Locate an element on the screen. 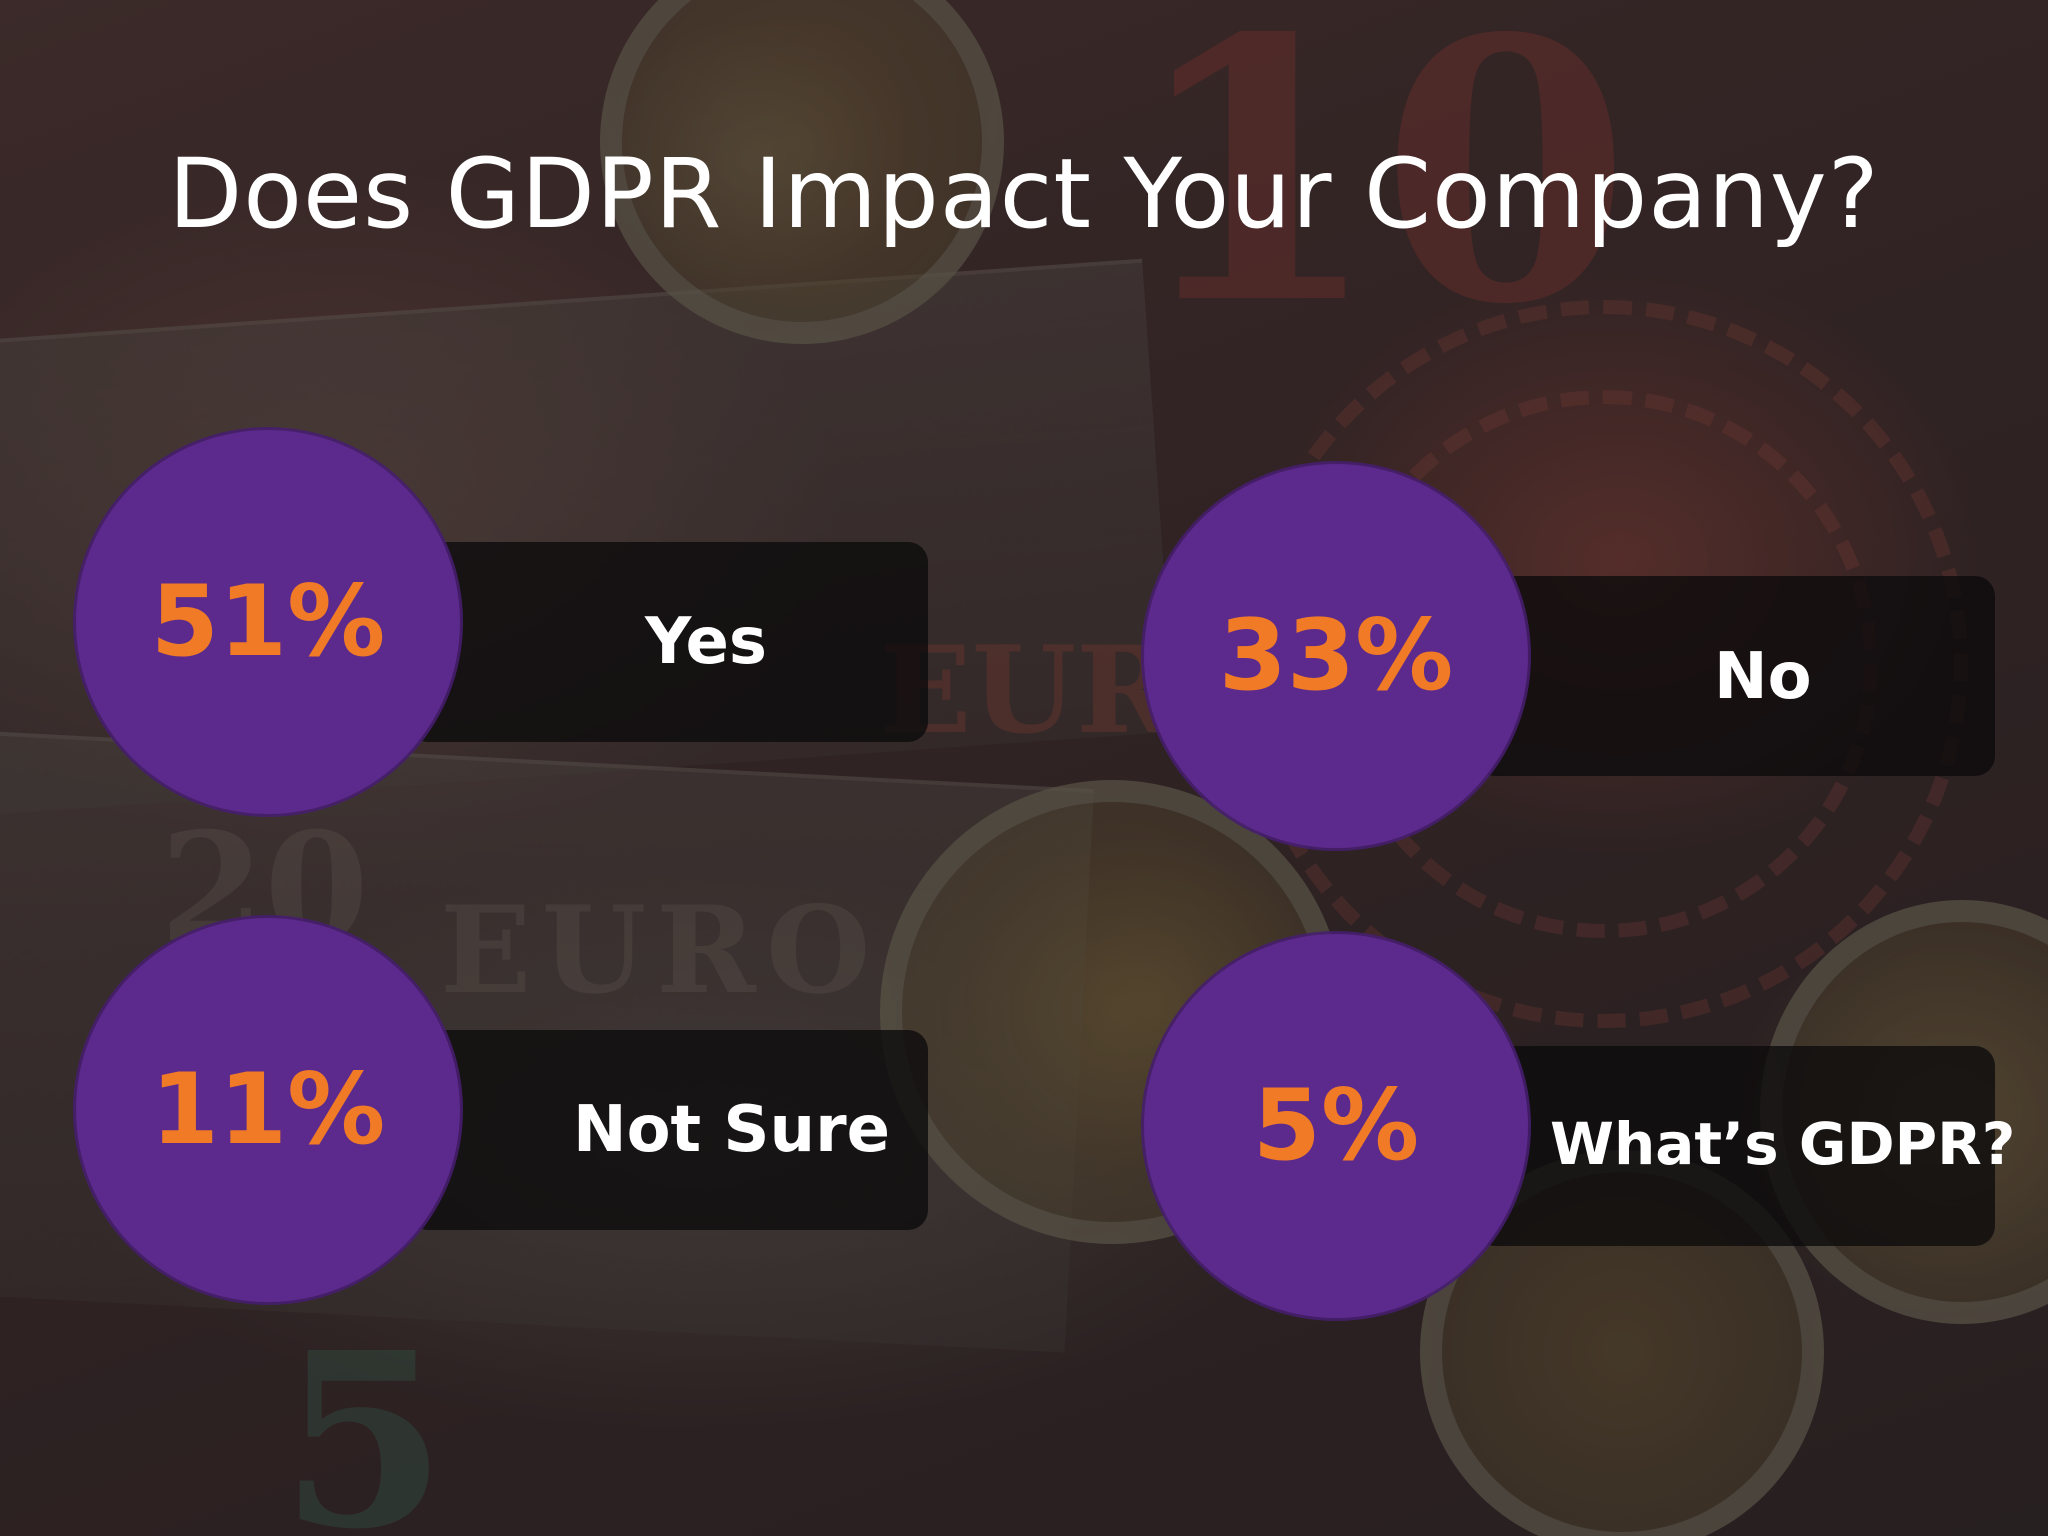 Image resolution: width=2048 pixels, height=1536 pixels. result-label: Yes is located at coordinates (706, 642).